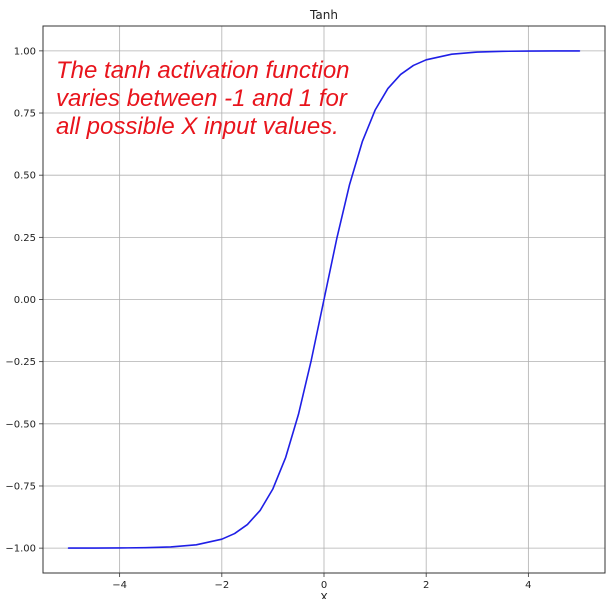 The height and width of the screenshot is (599, 611). What do you see at coordinates (25, 176) in the screenshot?
I see `y-tick-label: 0.50` at bounding box center [25, 176].